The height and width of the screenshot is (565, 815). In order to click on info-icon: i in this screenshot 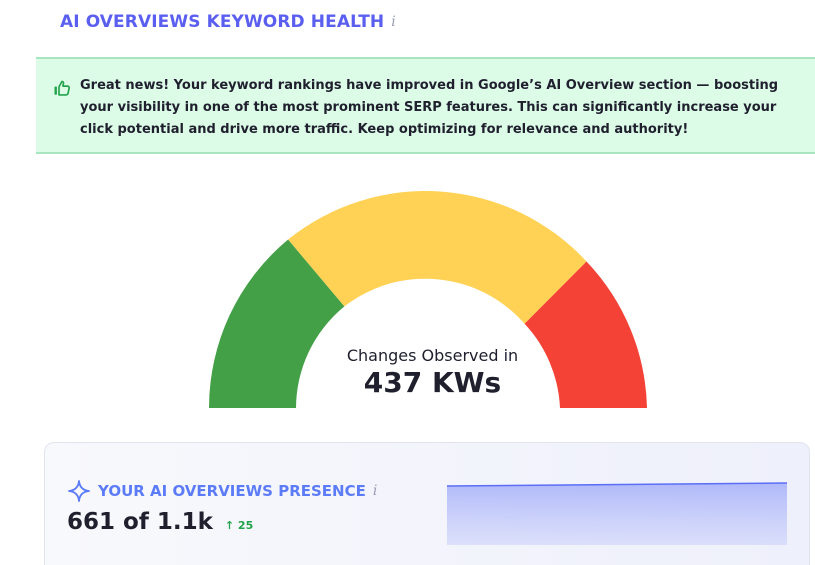, I will do `click(393, 22)`.